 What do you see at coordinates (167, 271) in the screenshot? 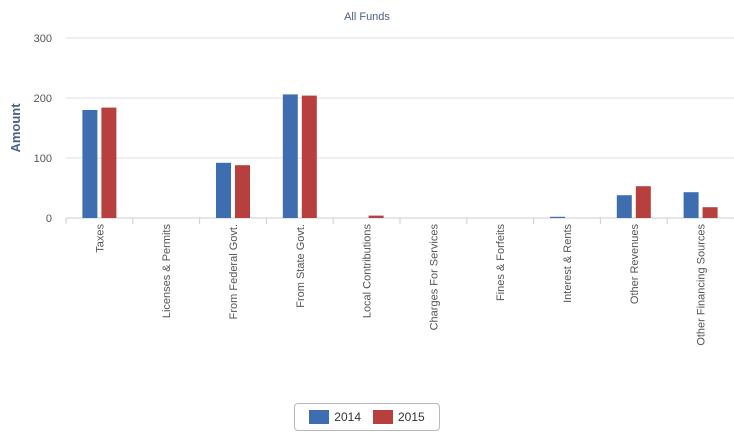
I see `x-tick-label: Licenses & Permits` at bounding box center [167, 271].